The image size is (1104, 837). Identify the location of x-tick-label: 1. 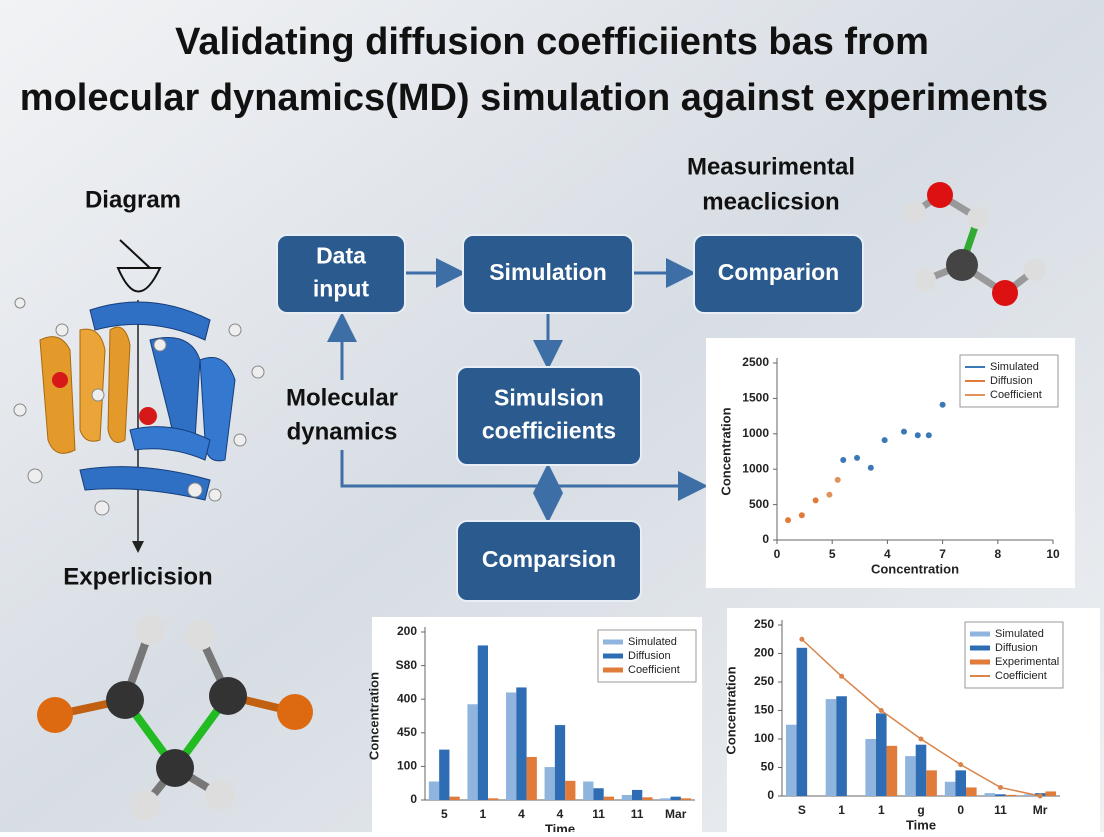
(483, 814).